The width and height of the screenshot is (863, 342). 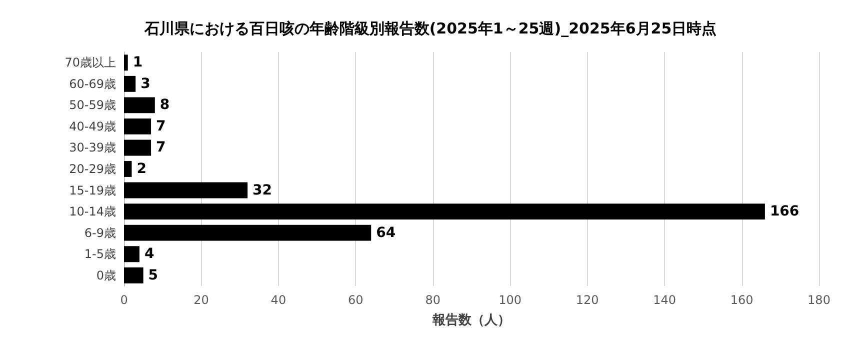 What do you see at coordinates (386, 232) in the screenshot?
I see `data-label: 64` at bounding box center [386, 232].